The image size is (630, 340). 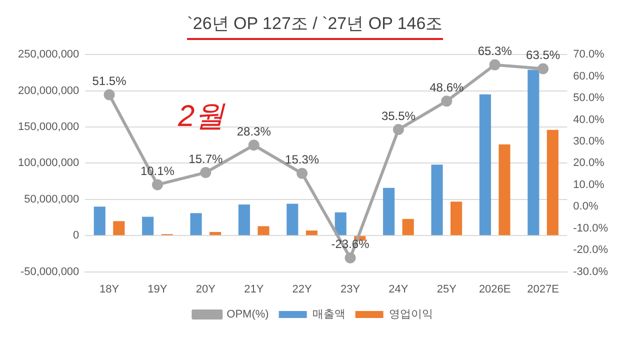 What do you see at coordinates (589, 142) in the screenshot?
I see `y2-tick-label: 30.0%` at bounding box center [589, 142].